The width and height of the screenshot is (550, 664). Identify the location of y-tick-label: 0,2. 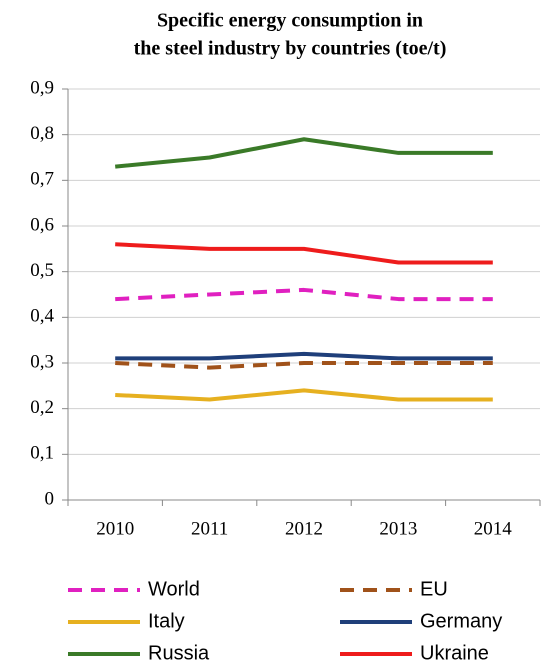
(42, 407).